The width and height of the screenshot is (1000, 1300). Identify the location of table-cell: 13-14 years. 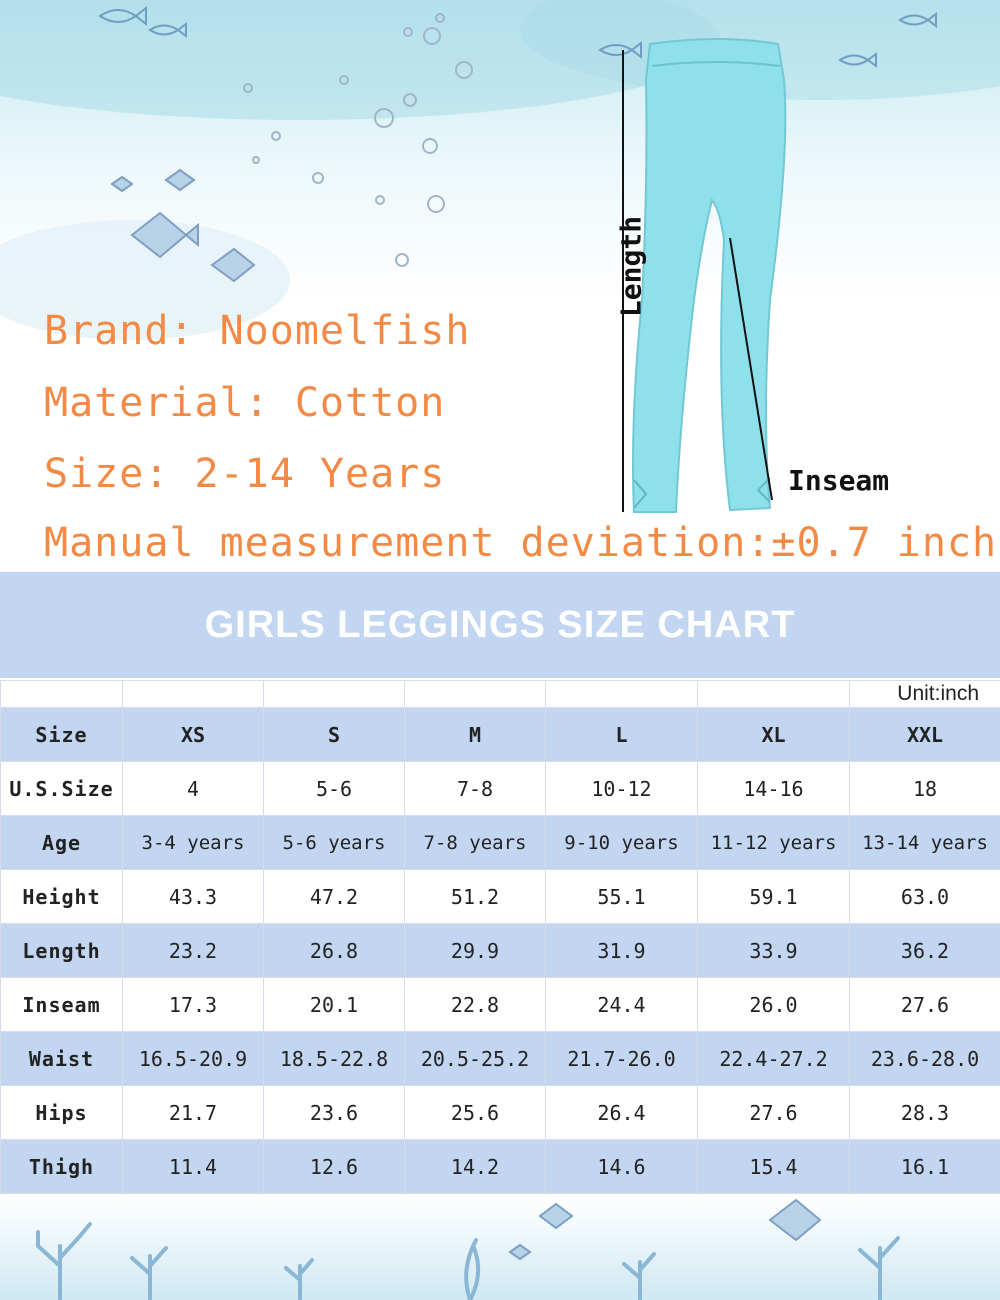
(924, 842).